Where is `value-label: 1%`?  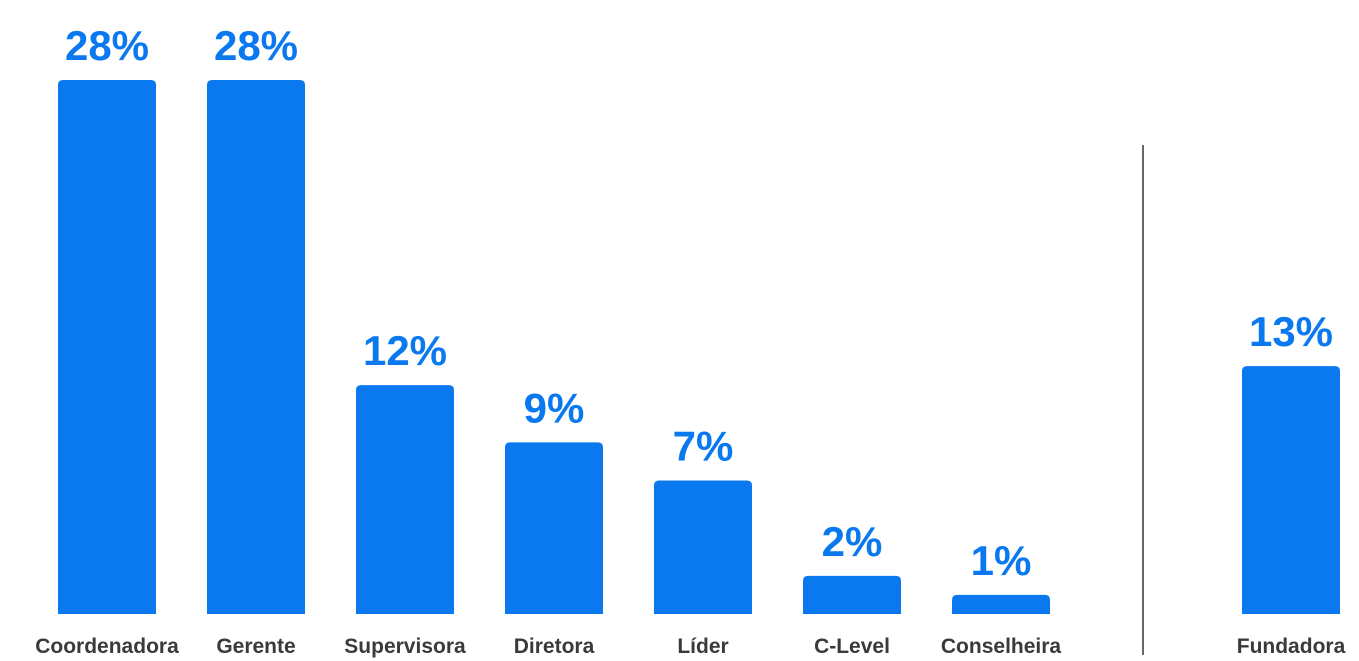 value-label: 1% is located at coordinates (1001, 560).